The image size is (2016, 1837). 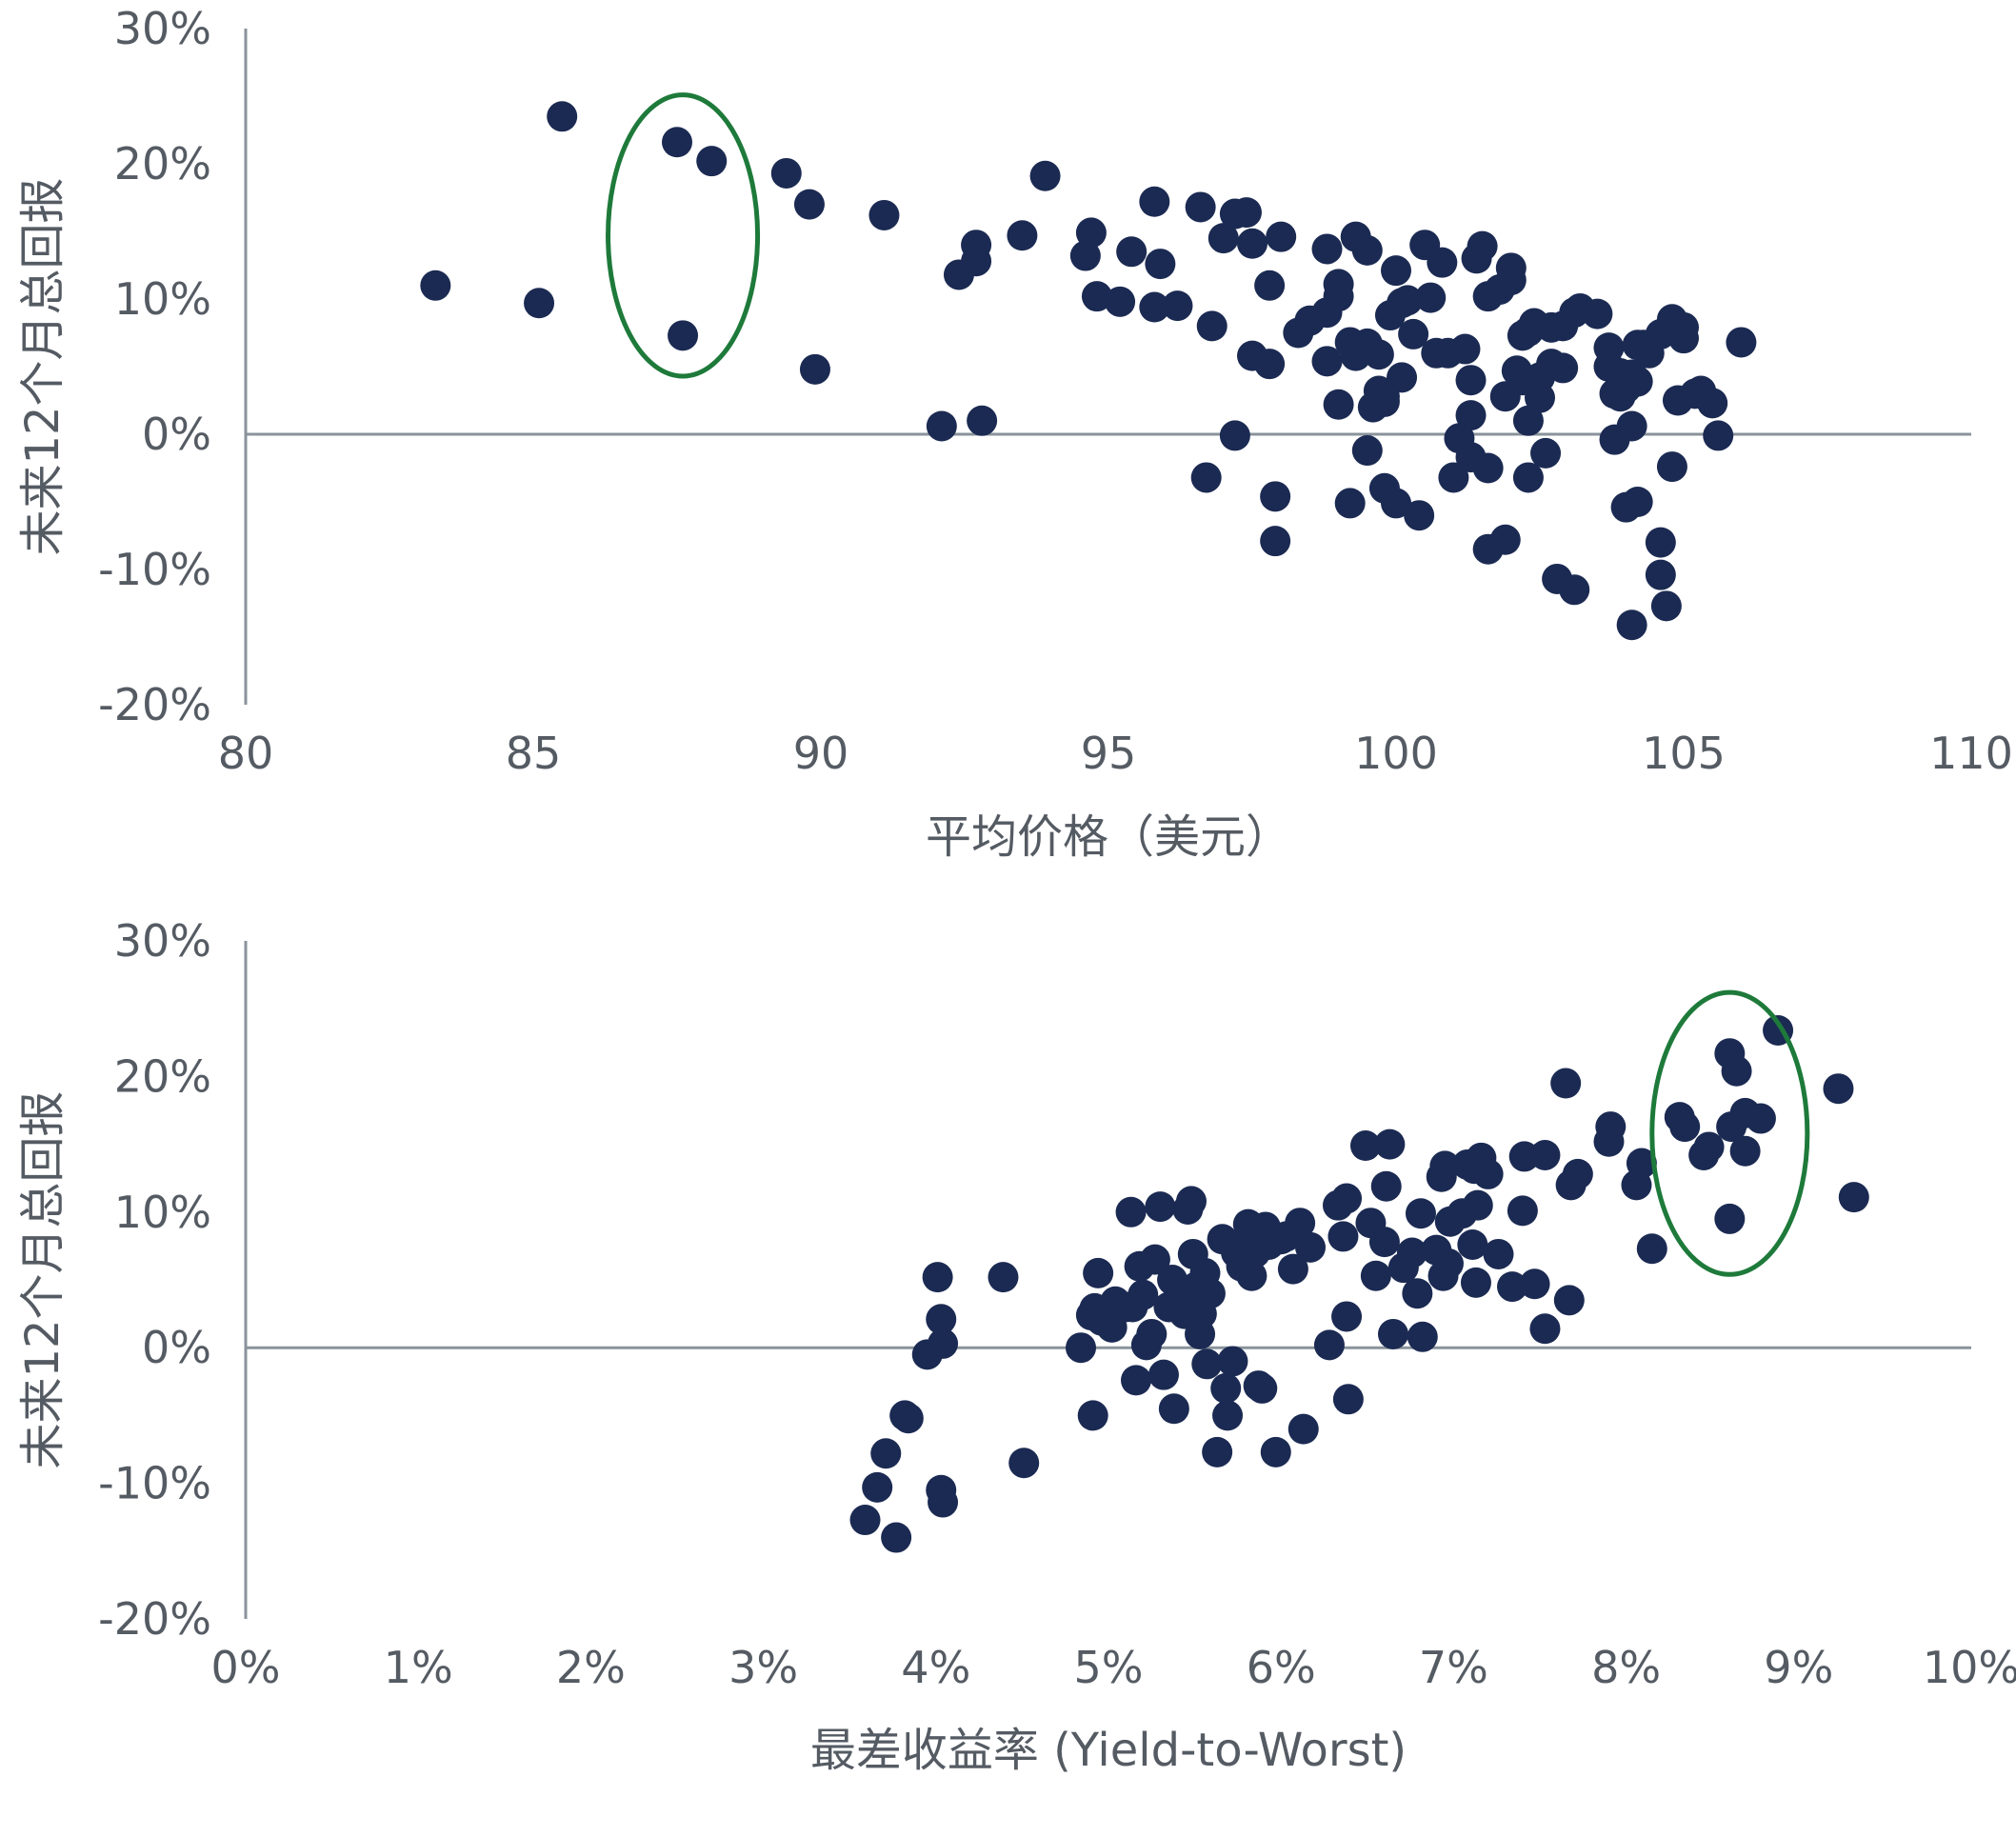 I want to click on x-axis-title: 平均价格（美元）, so click(x=1108, y=837).